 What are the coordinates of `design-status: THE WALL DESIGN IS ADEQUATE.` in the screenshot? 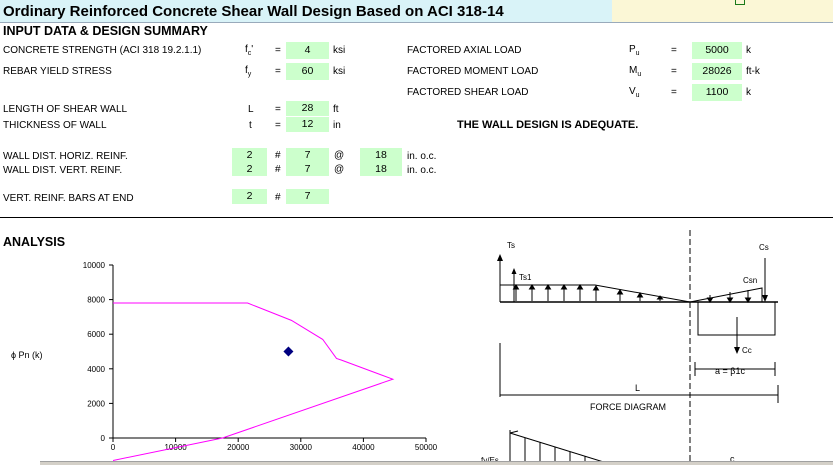 It's located at (548, 125).